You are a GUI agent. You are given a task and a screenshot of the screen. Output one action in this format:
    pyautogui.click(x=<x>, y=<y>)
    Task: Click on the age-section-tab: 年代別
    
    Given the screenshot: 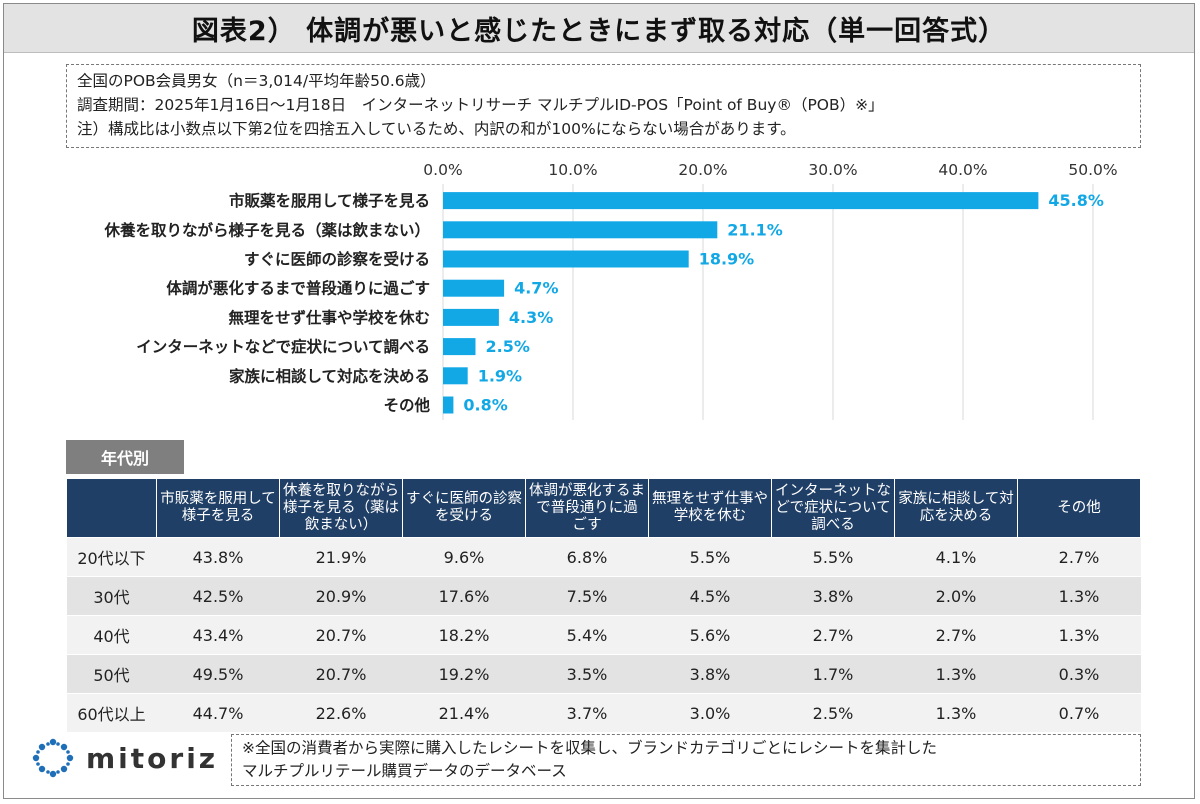 What is the action you would take?
    pyautogui.click(x=125, y=457)
    